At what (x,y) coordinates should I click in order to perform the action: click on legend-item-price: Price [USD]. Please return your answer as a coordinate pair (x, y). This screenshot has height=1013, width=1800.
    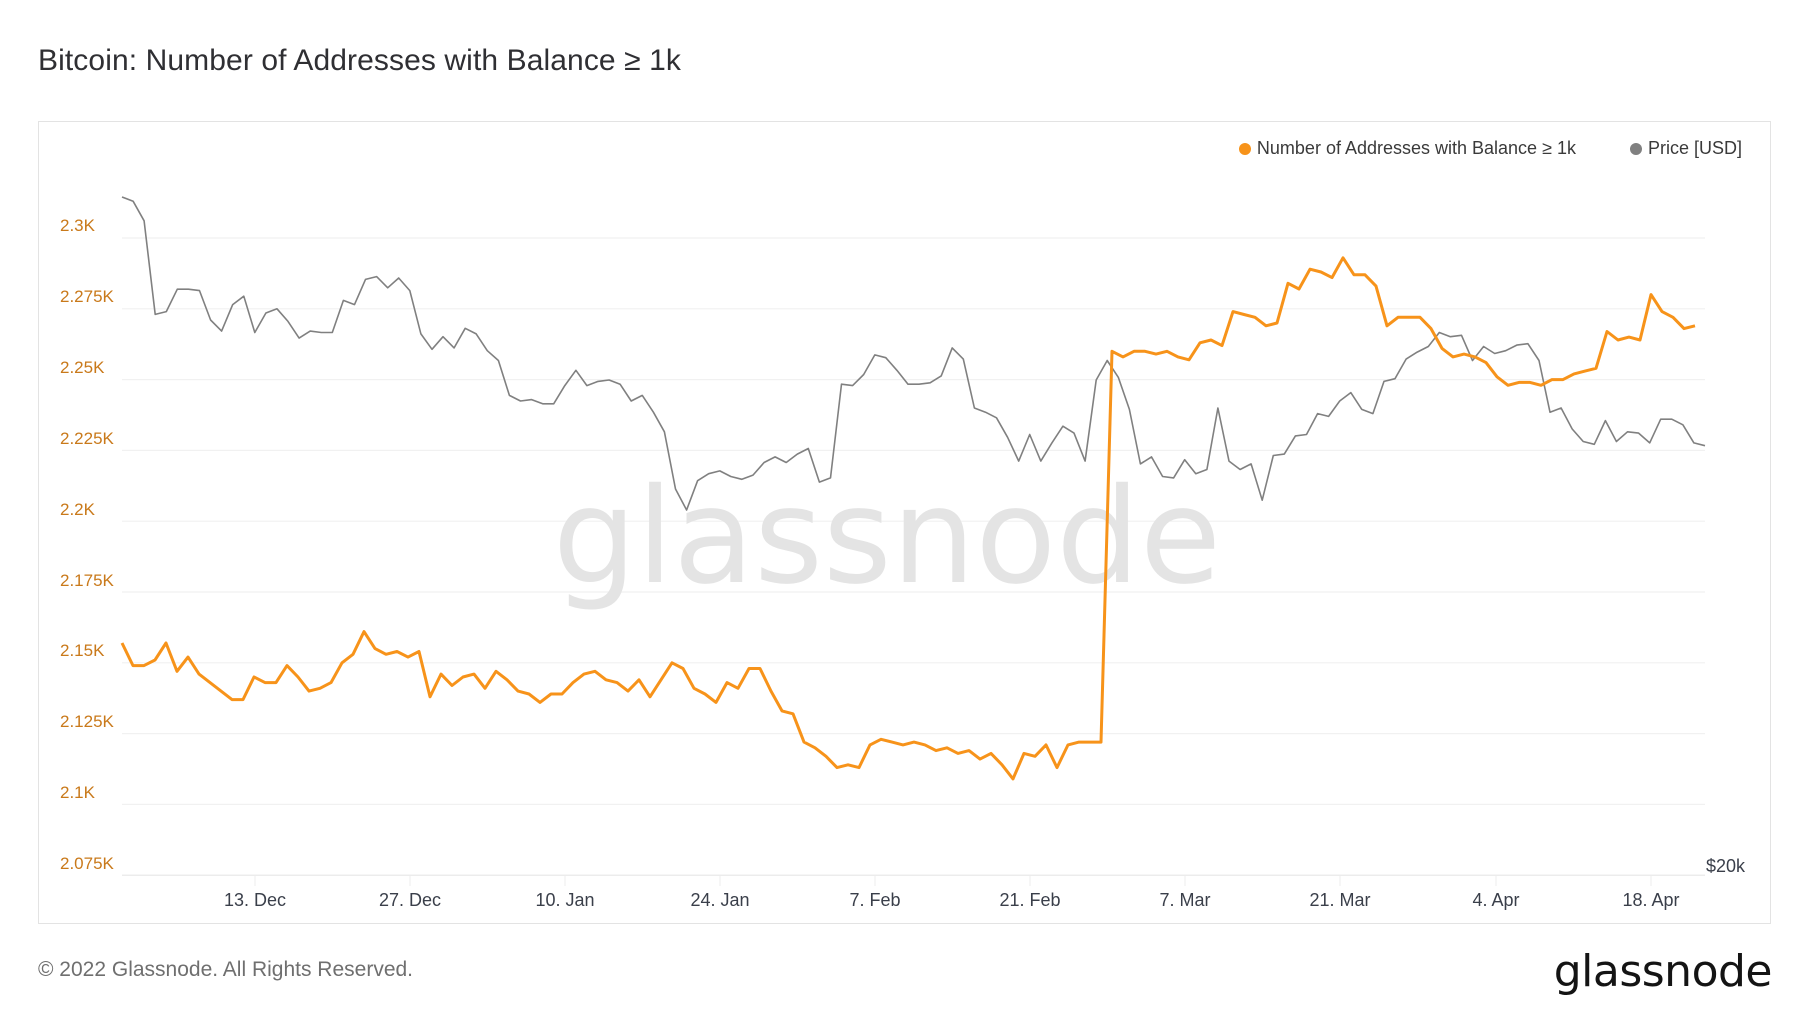
    Looking at the image, I should click on (1685, 148).